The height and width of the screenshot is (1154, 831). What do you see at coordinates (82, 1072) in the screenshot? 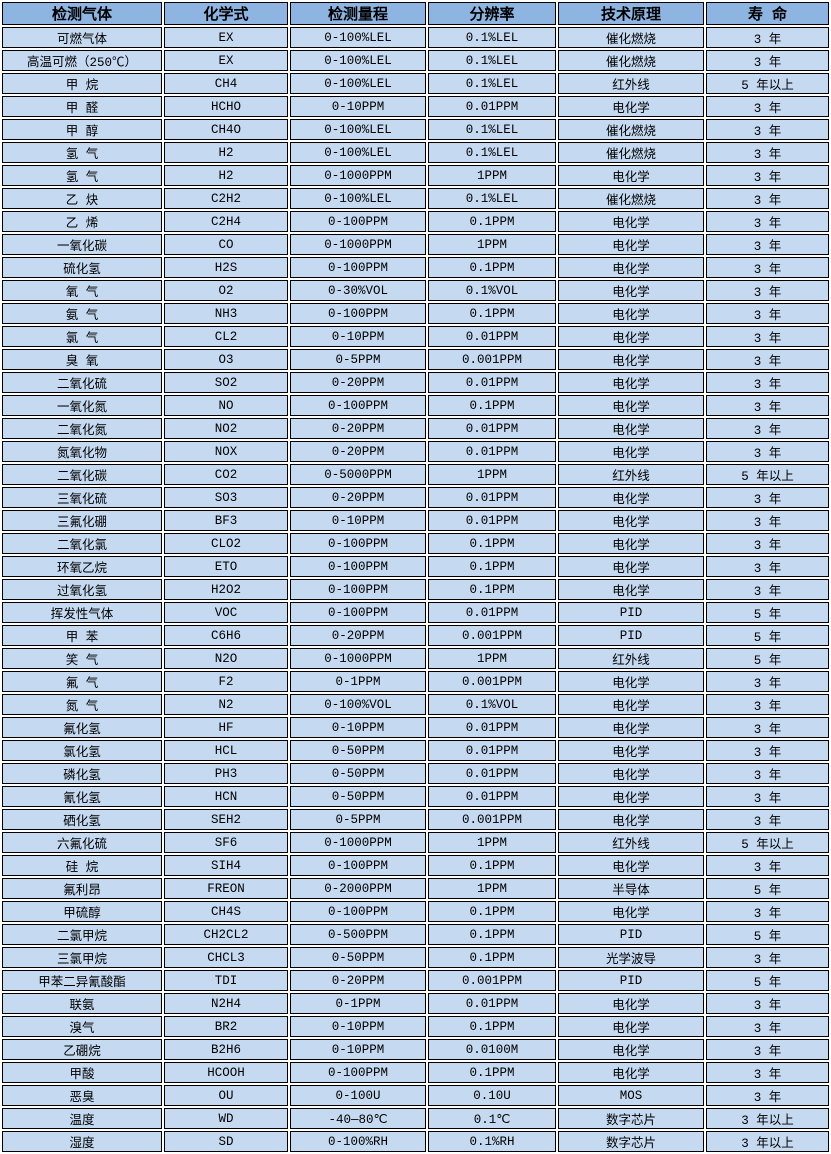
I see `cell-gas-name: 甲酸` at bounding box center [82, 1072].